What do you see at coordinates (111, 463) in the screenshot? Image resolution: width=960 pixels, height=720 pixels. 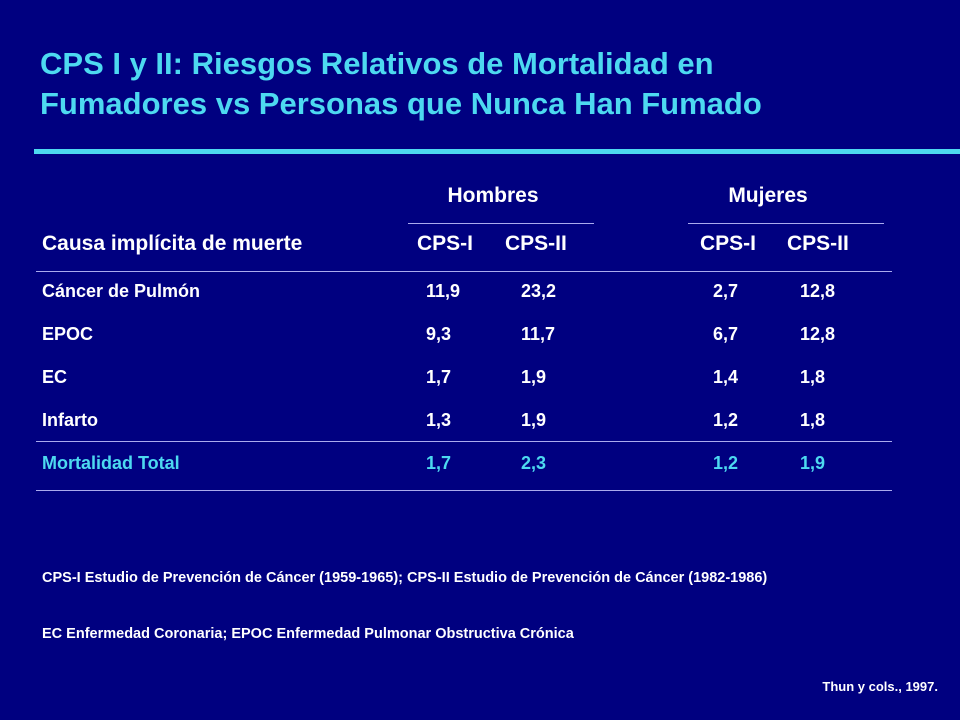 I see `cause-label: Mortalidad Total` at bounding box center [111, 463].